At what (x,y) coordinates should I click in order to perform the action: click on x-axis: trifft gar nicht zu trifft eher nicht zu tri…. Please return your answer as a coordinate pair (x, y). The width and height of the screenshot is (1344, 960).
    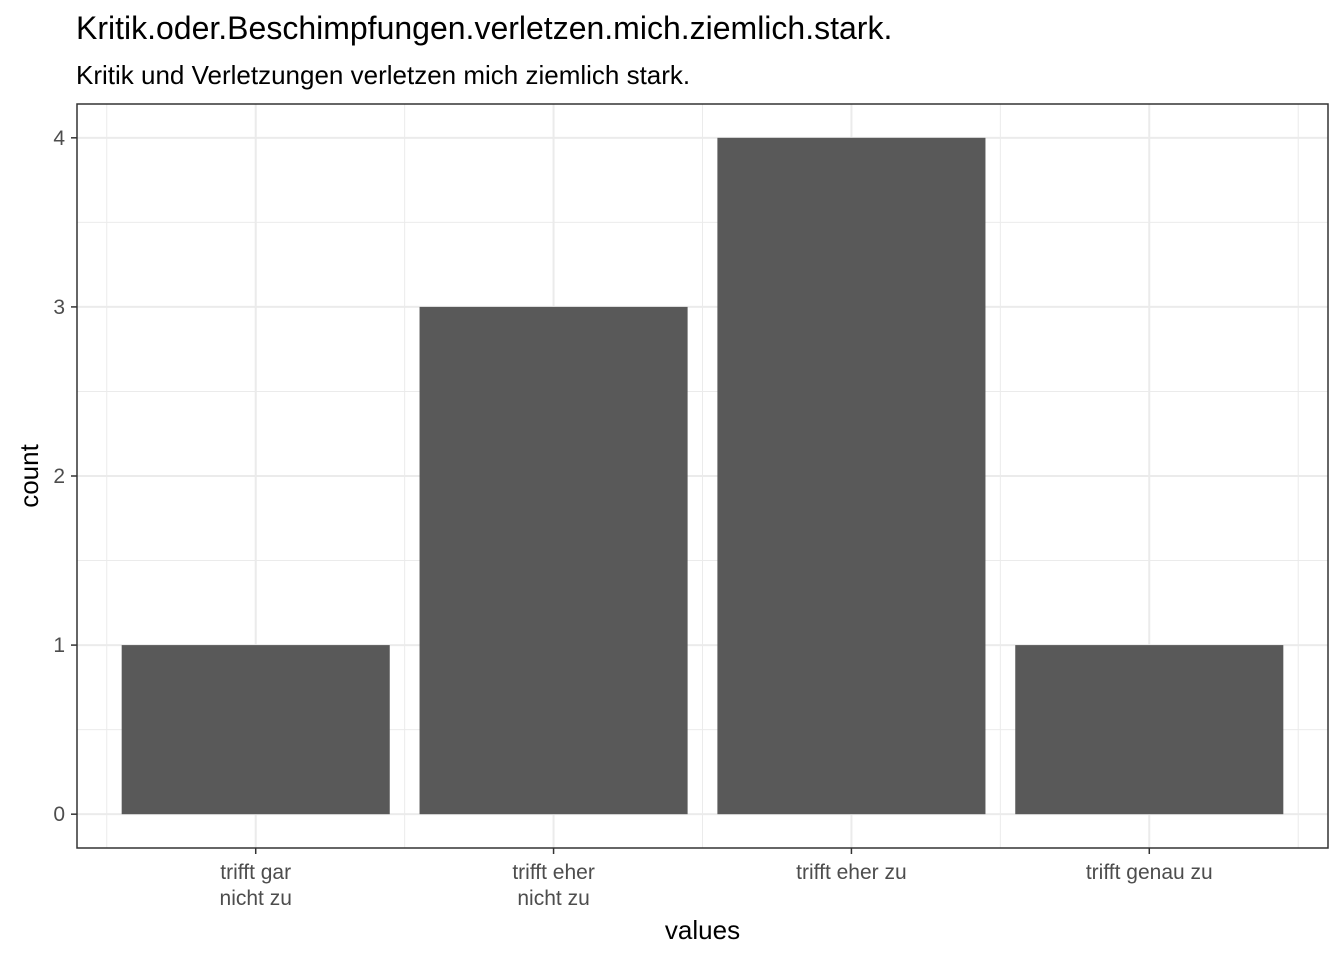
    Looking at the image, I should click on (716, 879).